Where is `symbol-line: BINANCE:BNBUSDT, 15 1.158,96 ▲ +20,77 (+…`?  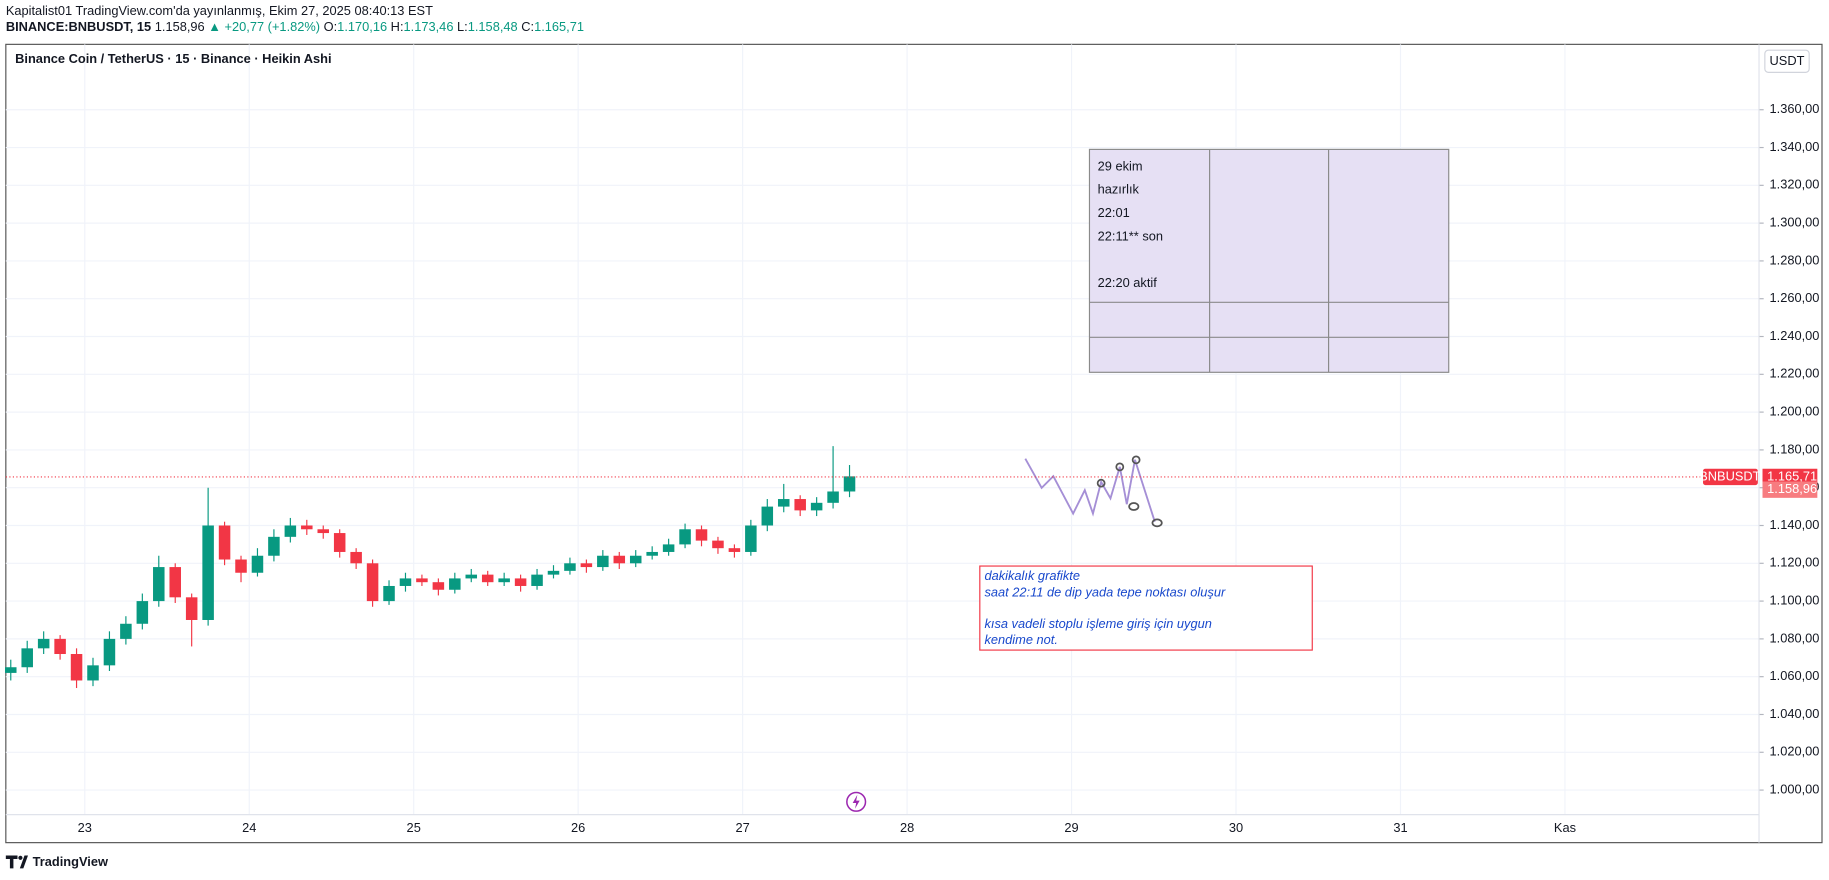 symbol-line: BINANCE:BNBUSDT, 15 1.158,96 ▲ +20,77 (+… is located at coordinates (295, 26).